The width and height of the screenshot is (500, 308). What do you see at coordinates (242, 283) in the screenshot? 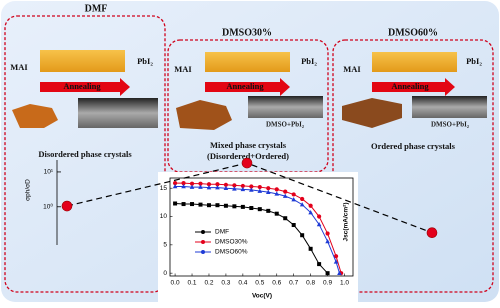
I see `x-tick-label: 0.4` at bounding box center [242, 283].